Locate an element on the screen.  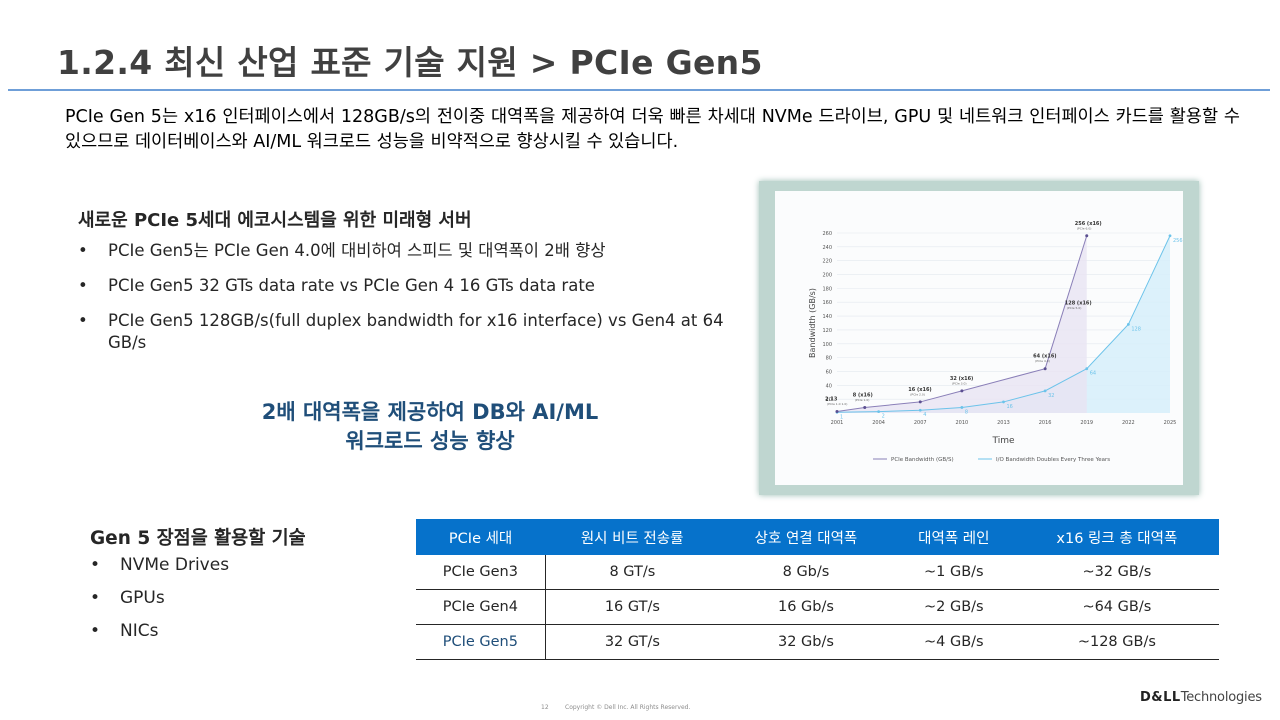
io-data-label: 256 is located at coordinates (1178, 241).